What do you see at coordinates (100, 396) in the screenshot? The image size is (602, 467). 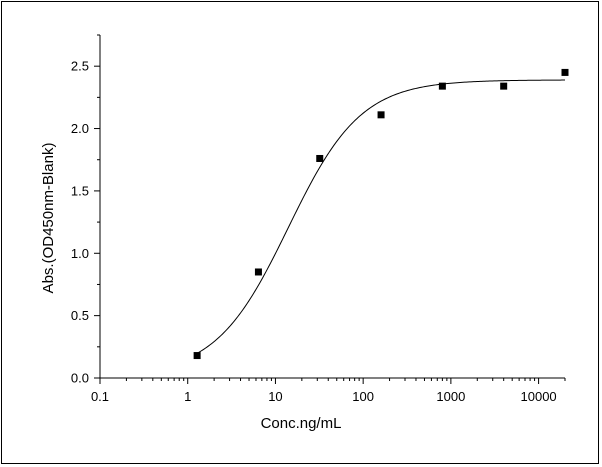 I see `x-tick-label: 0.1` at bounding box center [100, 396].